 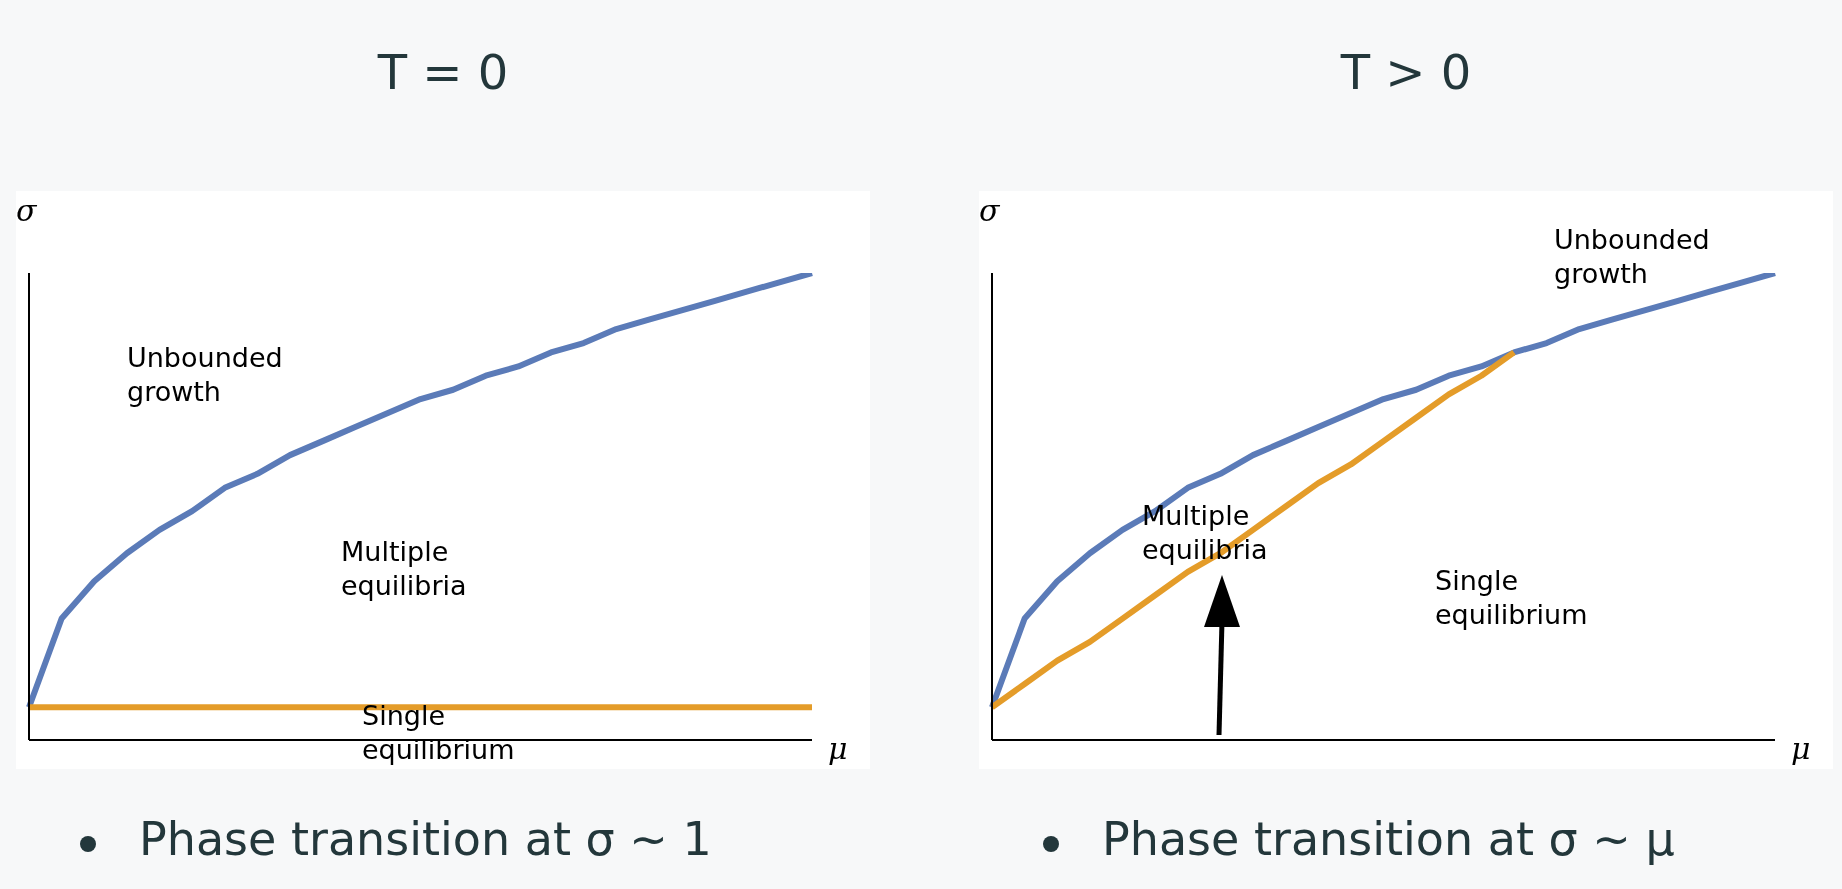 What do you see at coordinates (425, 839) in the screenshot?
I see `text: Phase transition at σ ∼ 1` at bounding box center [425, 839].